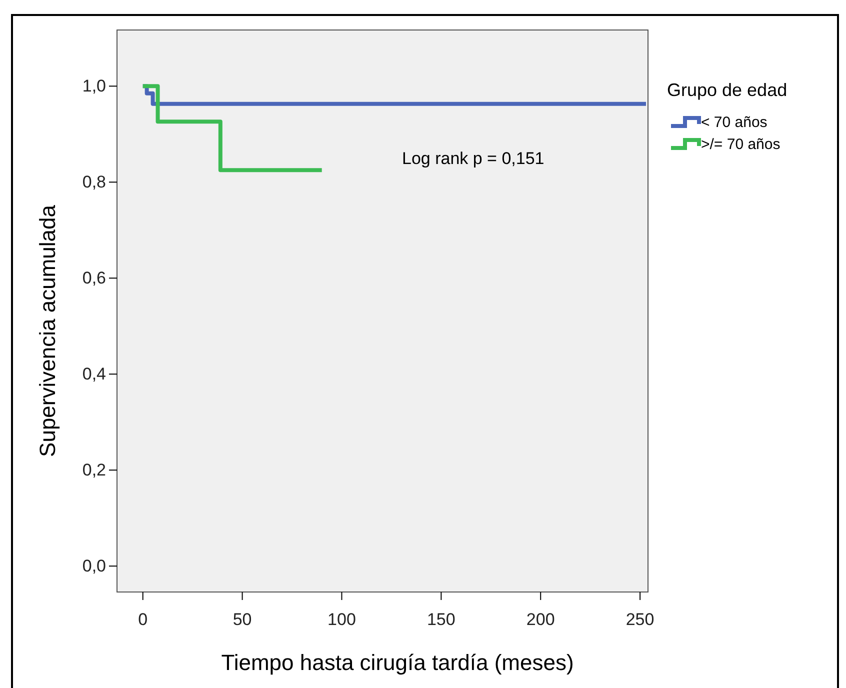  I want to click on y-axis-title: Supervivencia acumulada, so click(47, 330).